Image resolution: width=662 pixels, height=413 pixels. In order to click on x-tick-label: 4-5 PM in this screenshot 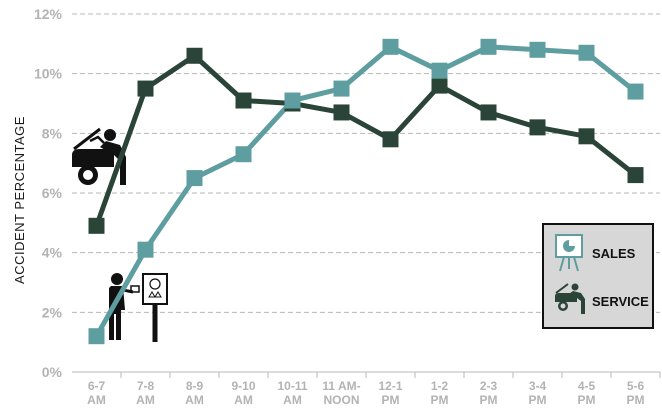, I will do `click(587, 393)`.